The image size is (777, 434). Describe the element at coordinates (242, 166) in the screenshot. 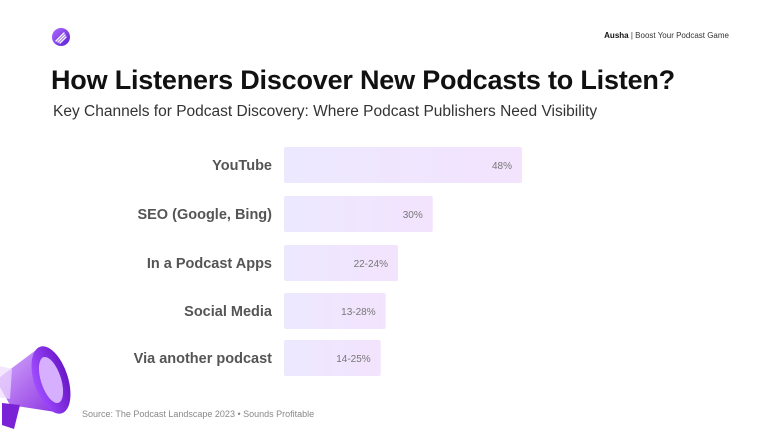

I see `category-label: YouTube` at that location.